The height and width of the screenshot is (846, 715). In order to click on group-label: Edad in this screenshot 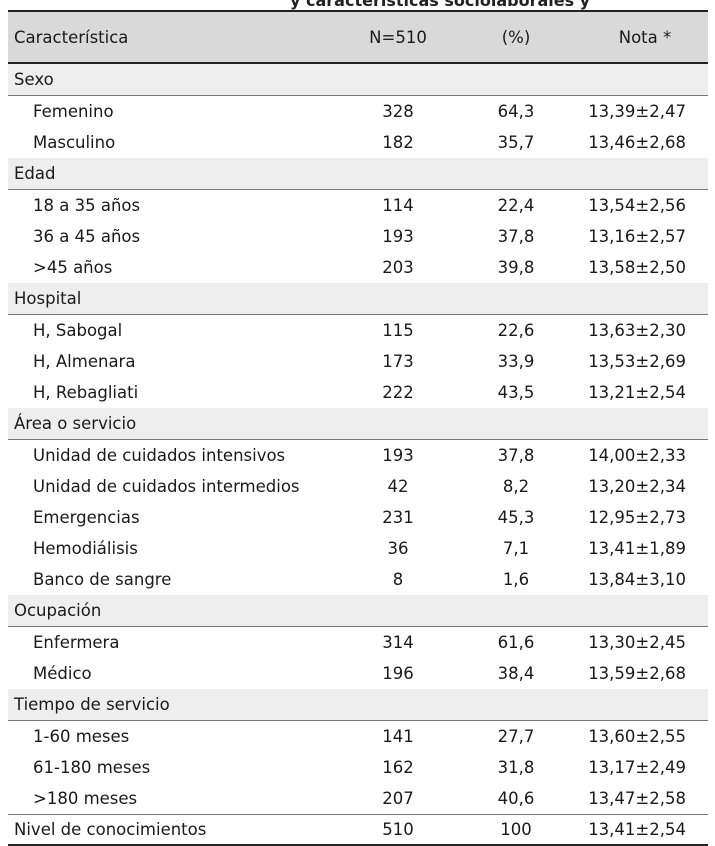, I will do `click(35, 173)`.